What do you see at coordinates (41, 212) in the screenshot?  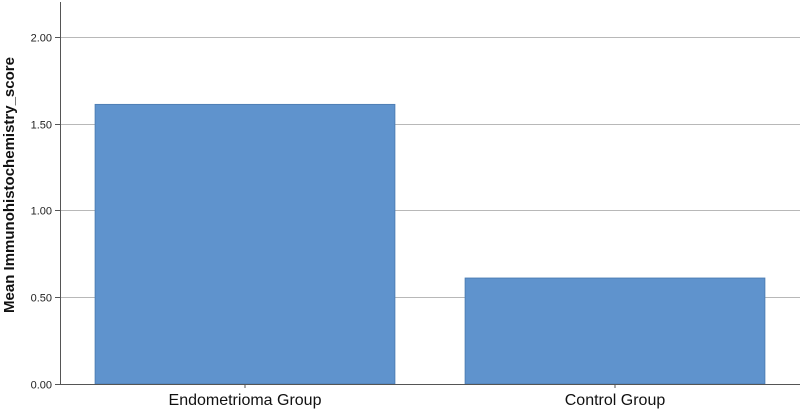 I see `y-tick-label: 1.00` at bounding box center [41, 212].